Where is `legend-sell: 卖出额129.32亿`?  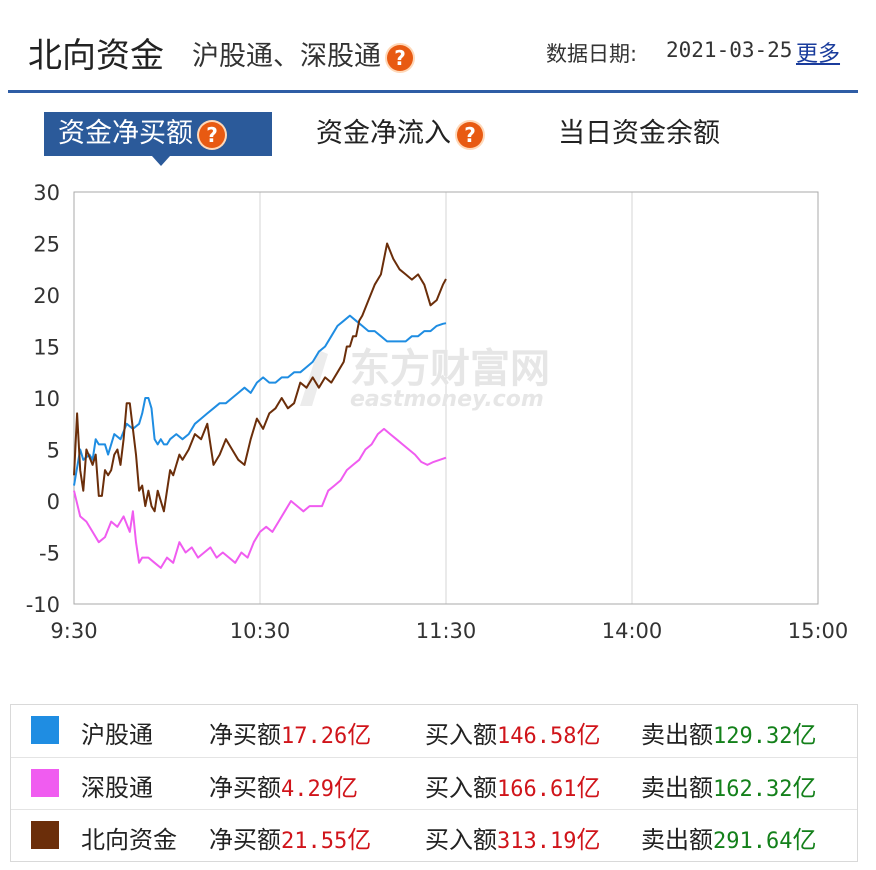 legend-sell: 卖出额129.32亿 is located at coordinates (728, 732).